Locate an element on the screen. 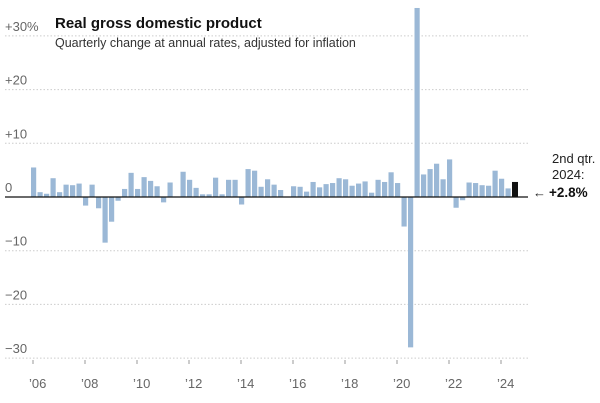 The image size is (600, 403). x-tick-label: ’20 is located at coordinates (401, 383).